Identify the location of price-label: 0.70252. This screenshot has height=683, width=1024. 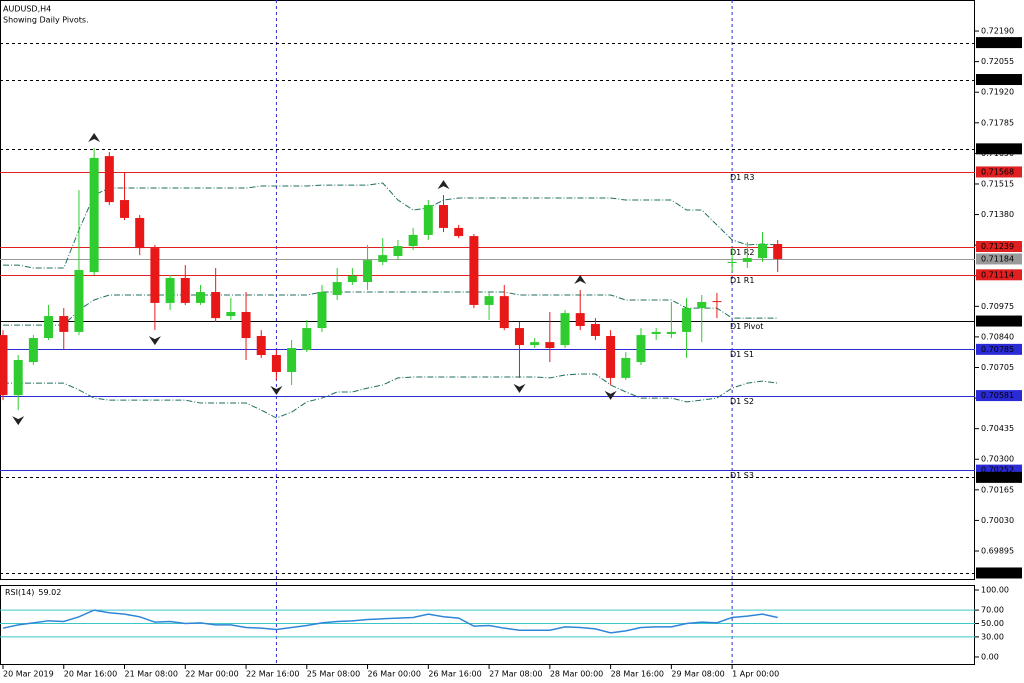
(997, 470).